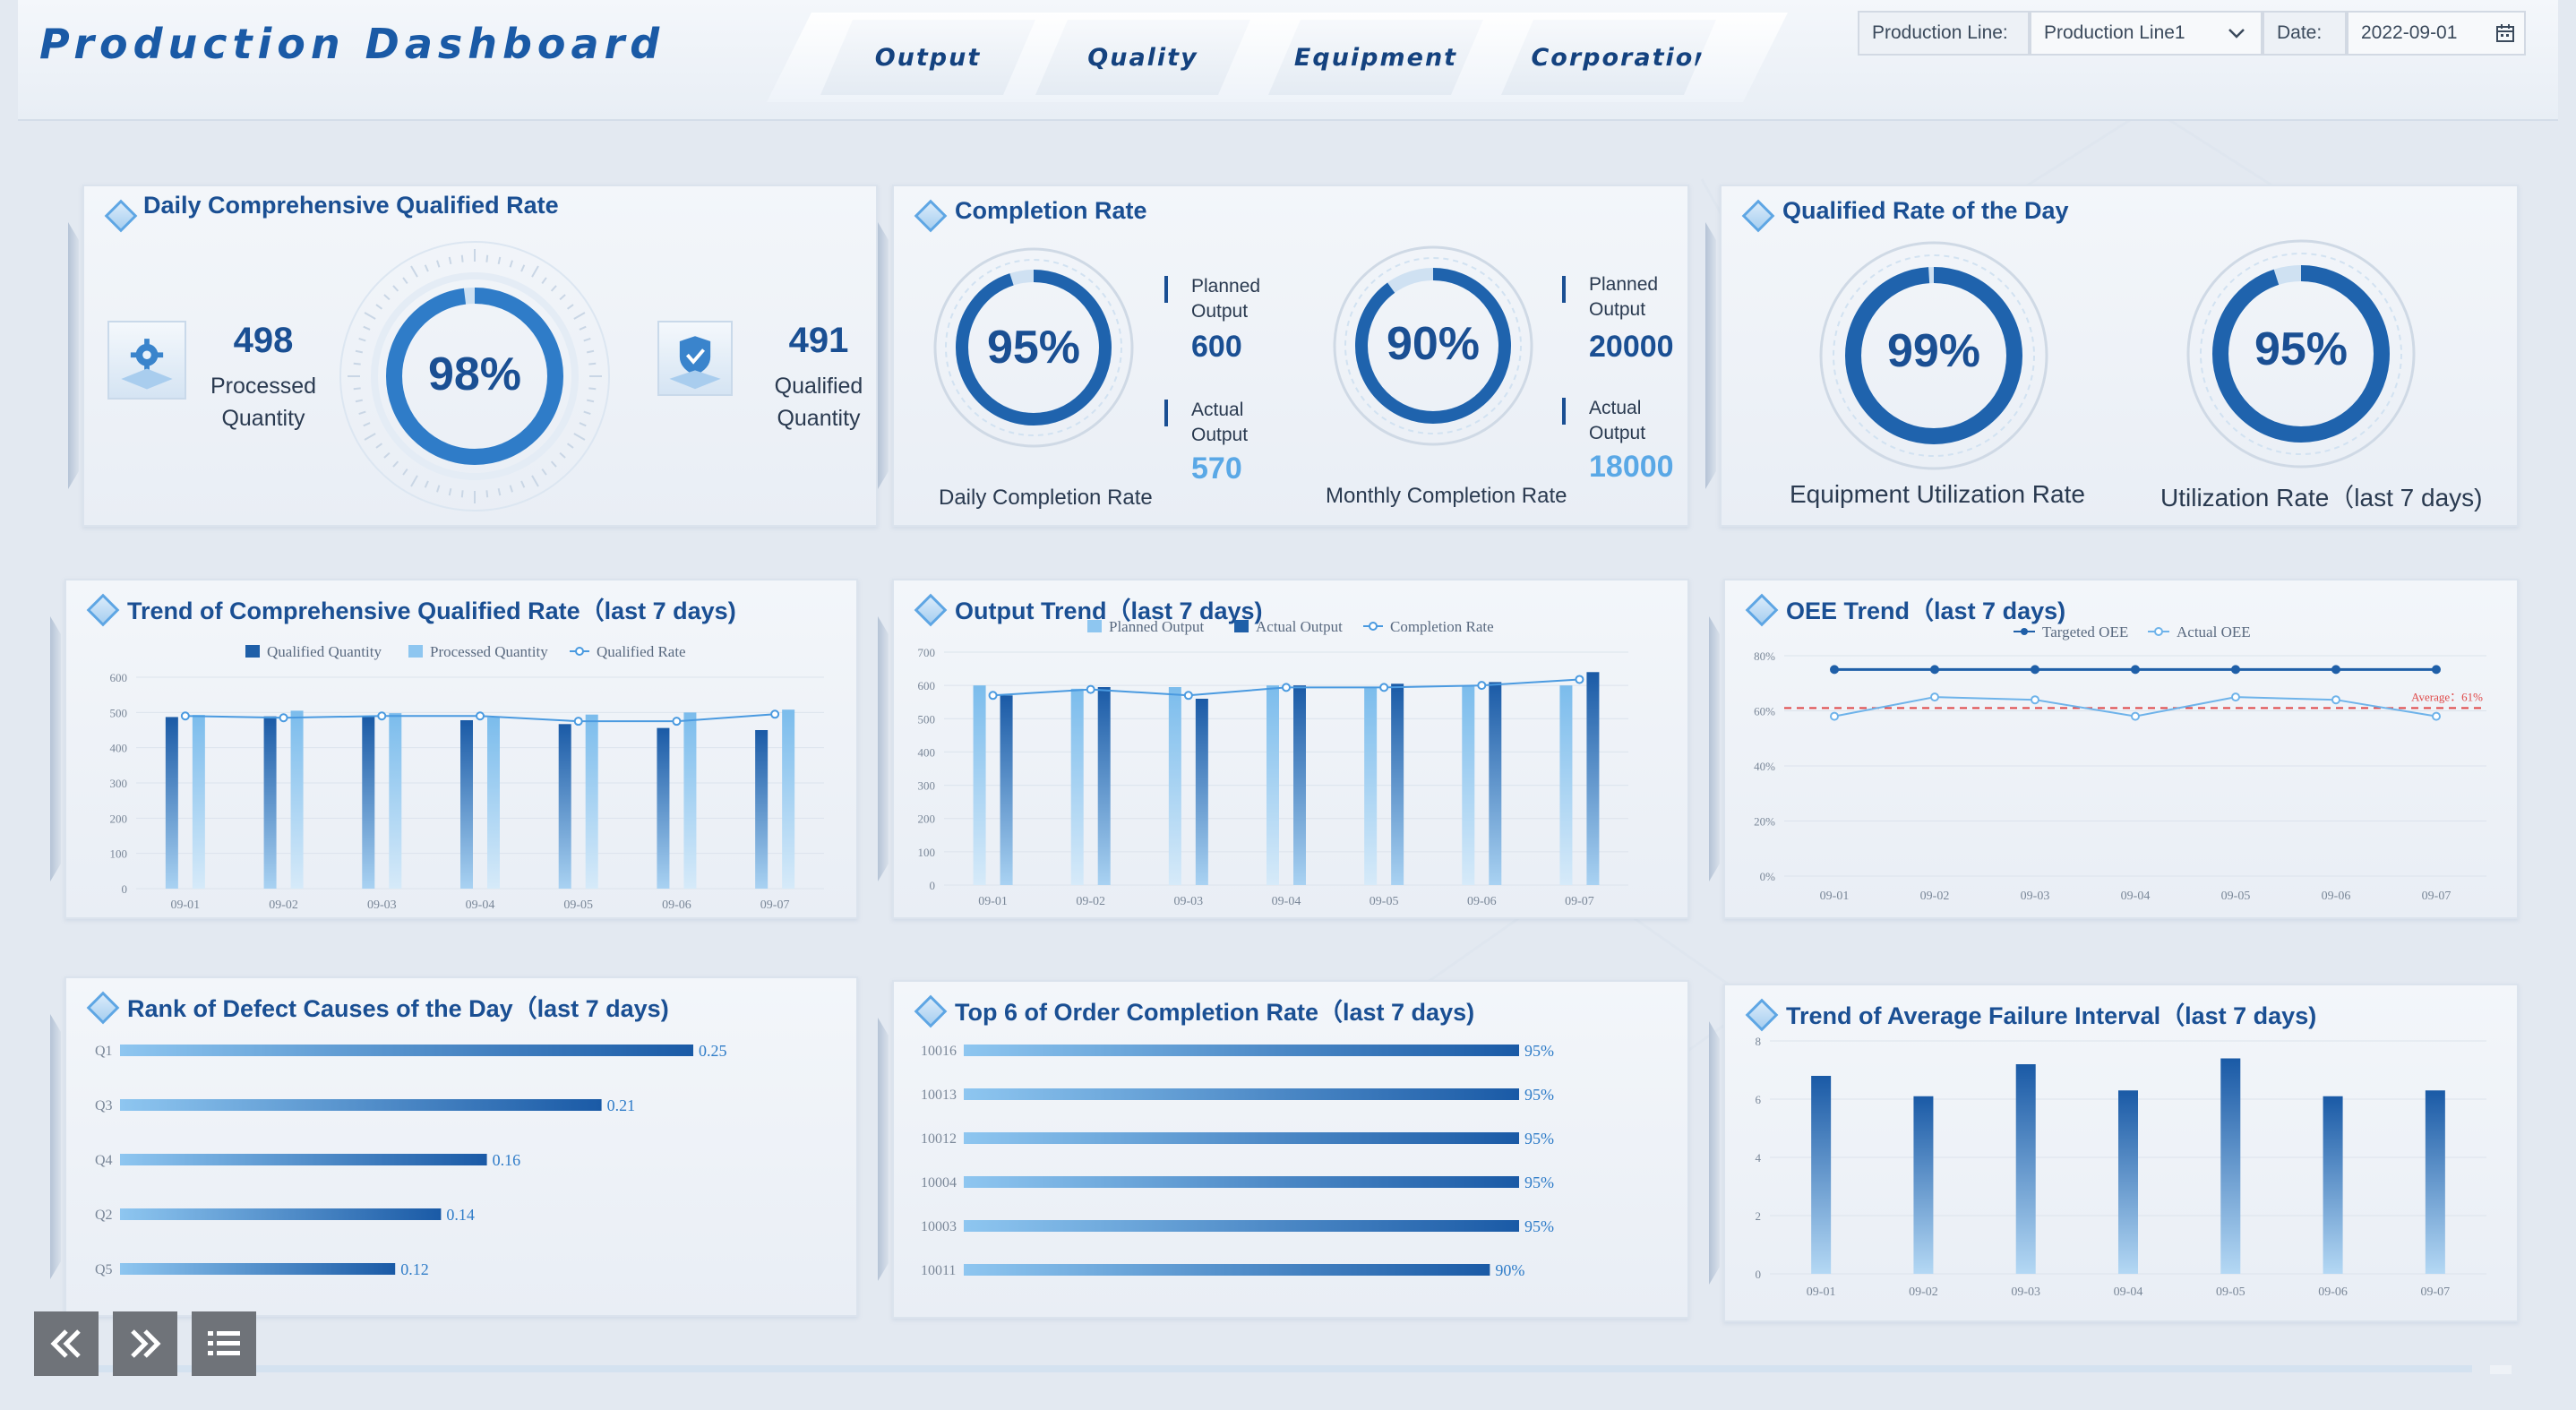  Describe the element at coordinates (1446, 496) in the screenshot. I see `monthly-completion-caption: Monthly Completion Rate` at that location.